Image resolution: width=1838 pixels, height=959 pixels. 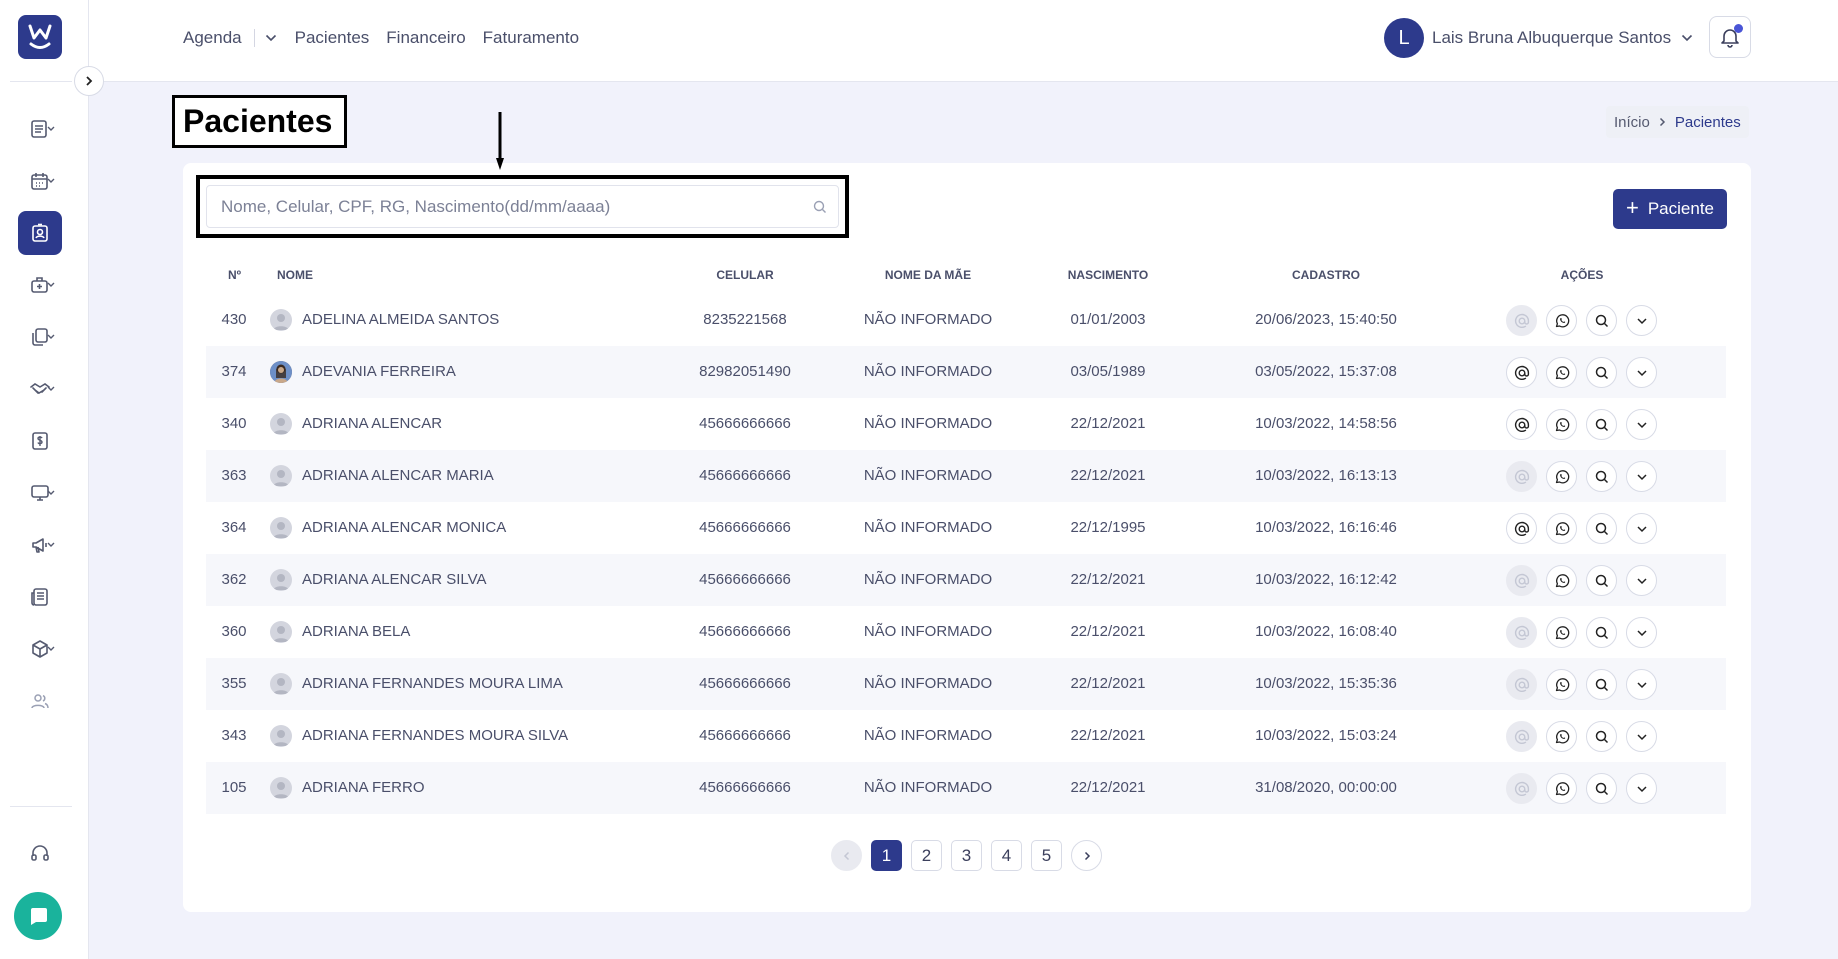 What do you see at coordinates (212, 37) in the screenshot?
I see `nav-agenda: Agenda` at bounding box center [212, 37].